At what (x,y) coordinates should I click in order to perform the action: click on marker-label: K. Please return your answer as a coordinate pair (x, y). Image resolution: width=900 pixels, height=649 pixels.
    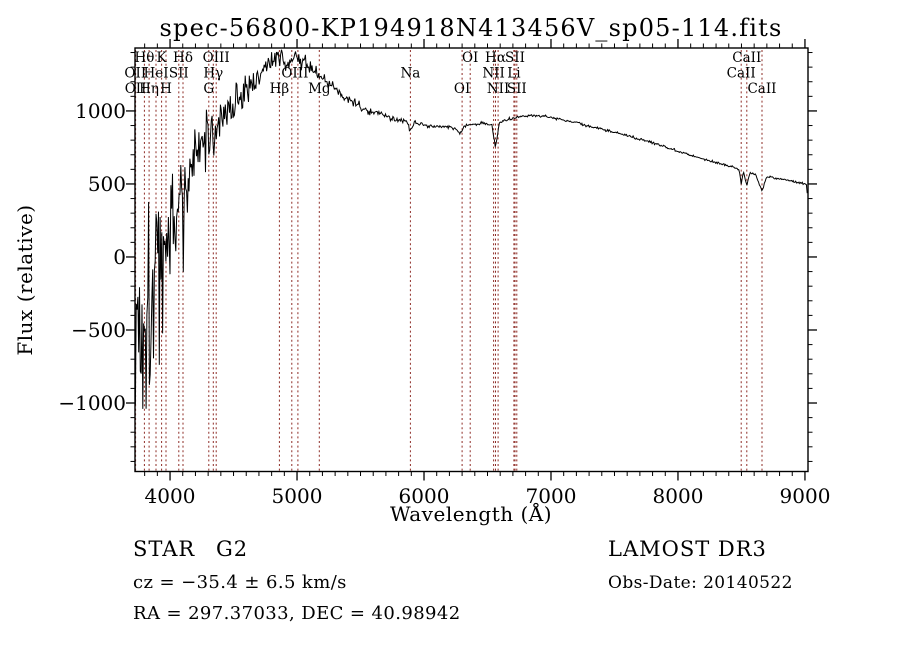
    Looking at the image, I should click on (162, 58).